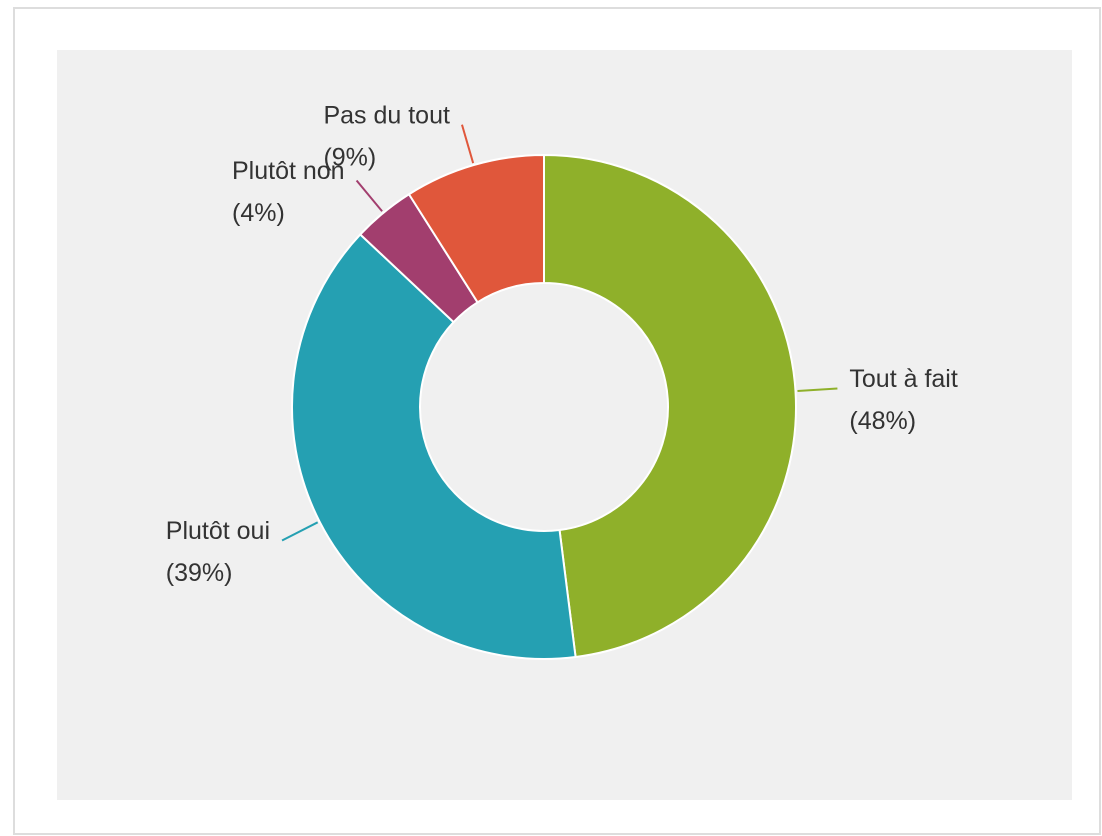 The image size is (1102, 836). What do you see at coordinates (218, 531) in the screenshot?
I see `slice-label: Plutôt oui` at bounding box center [218, 531].